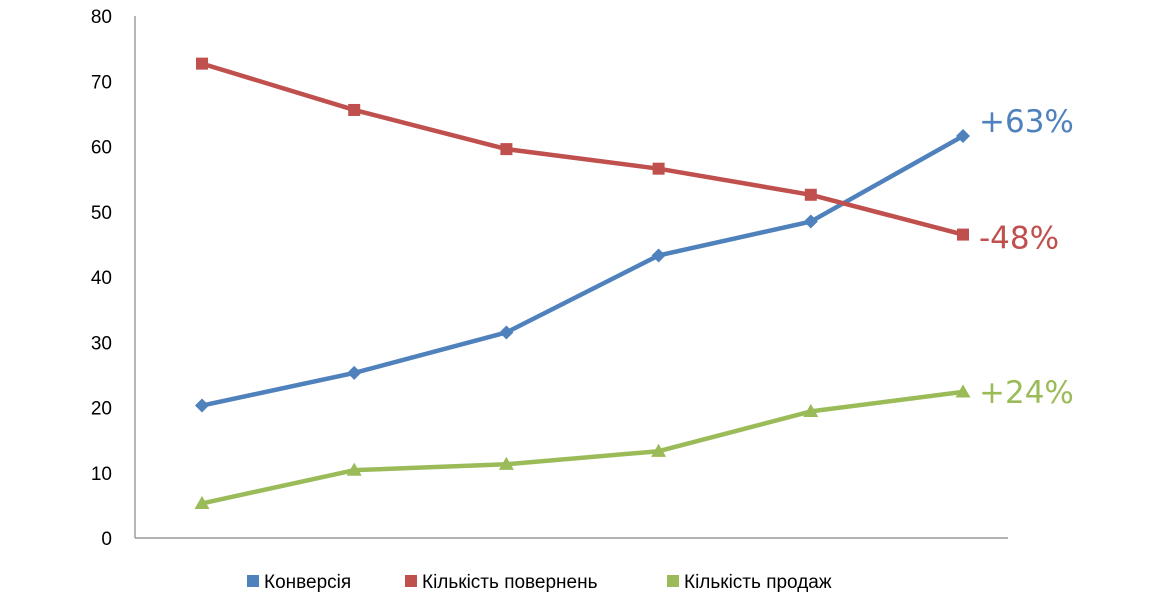 This screenshot has width=1160, height=600. What do you see at coordinates (101, 17) in the screenshot?
I see `y-tick-label: 80` at bounding box center [101, 17].